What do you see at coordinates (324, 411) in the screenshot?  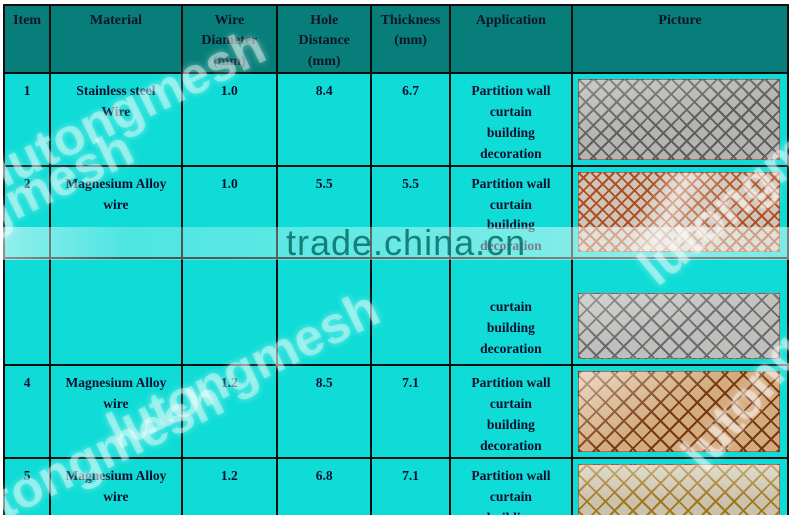 I see `hole-distance-cell: 8.5` at bounding box center [324, 411].